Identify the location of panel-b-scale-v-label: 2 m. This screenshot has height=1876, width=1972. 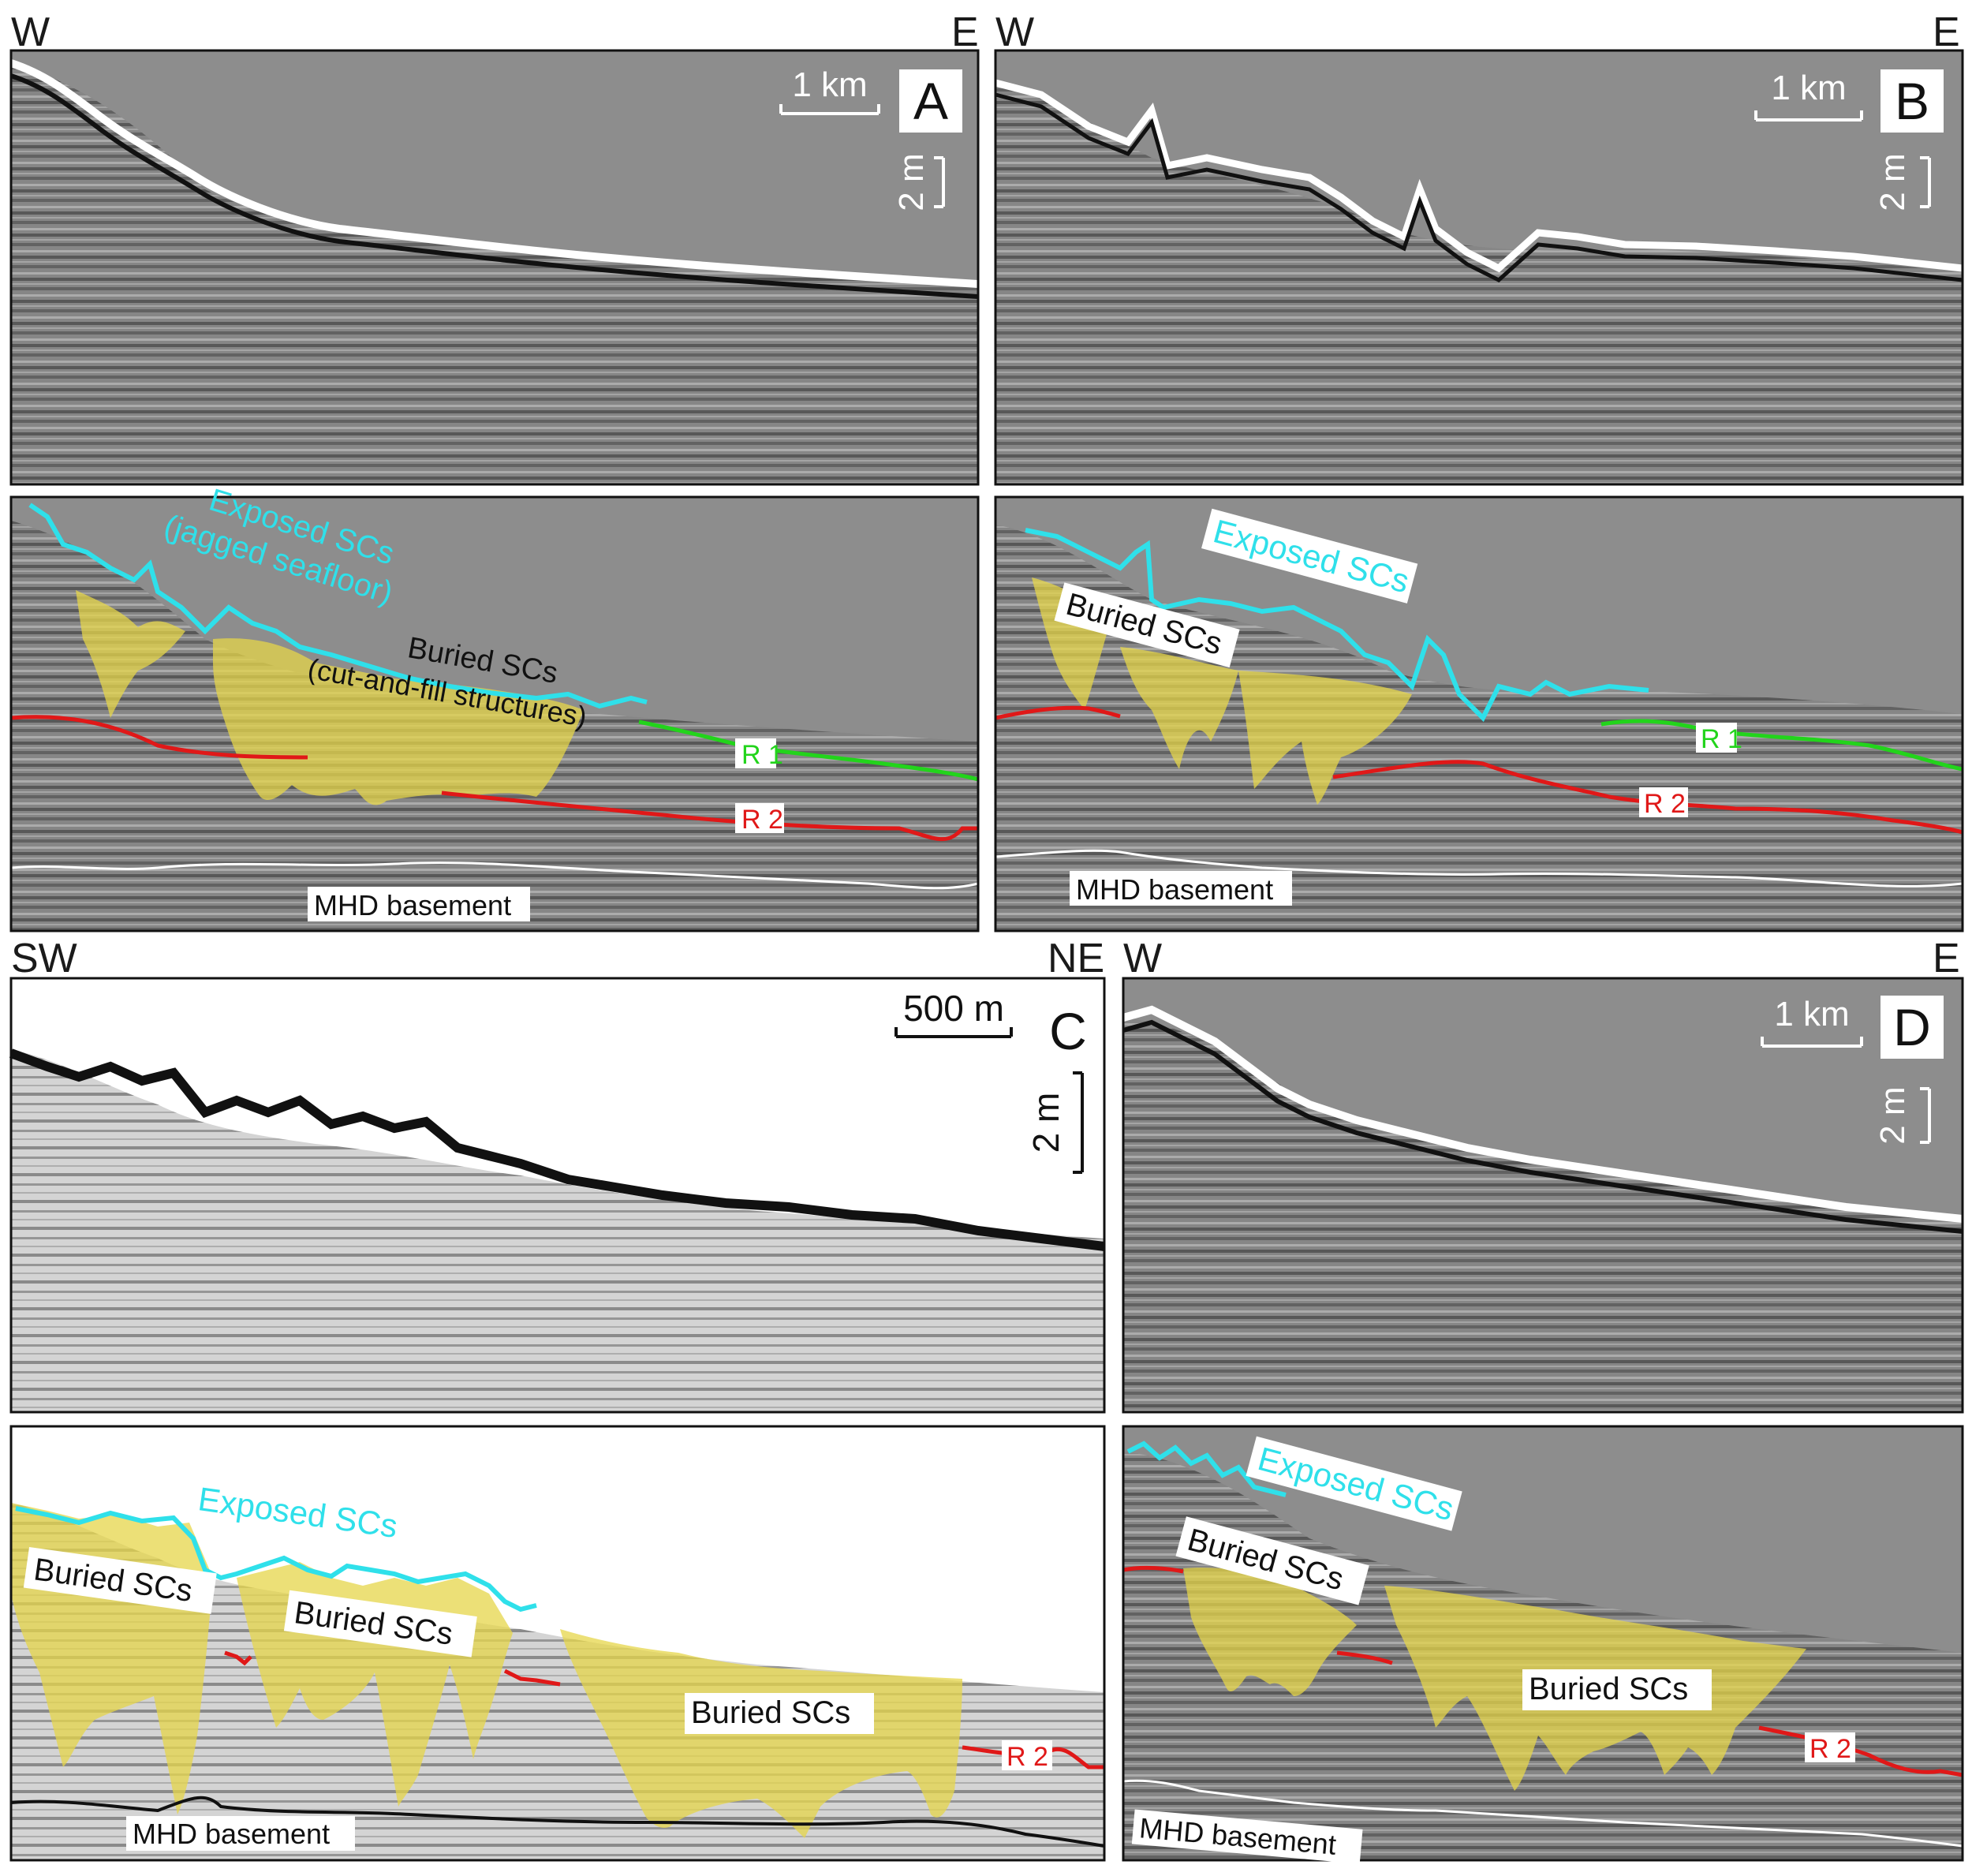
(1893, 182).